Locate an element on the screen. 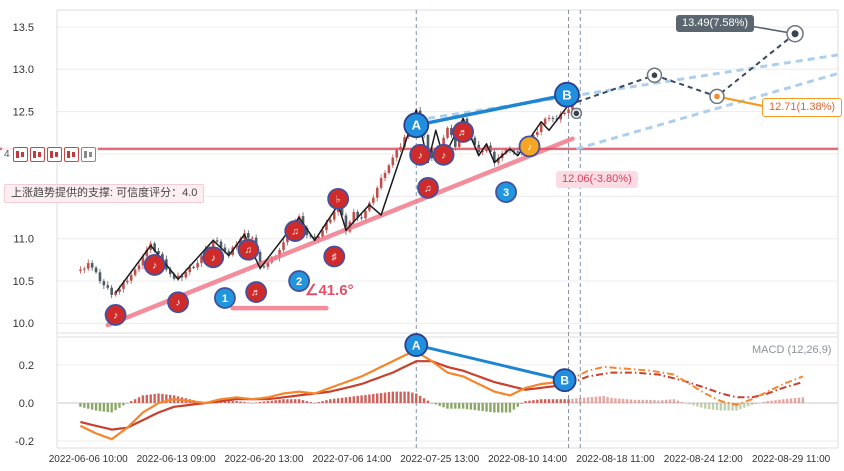  x-axis-label: 2022-07-06 14:00 is located at coordinates (351, 459).